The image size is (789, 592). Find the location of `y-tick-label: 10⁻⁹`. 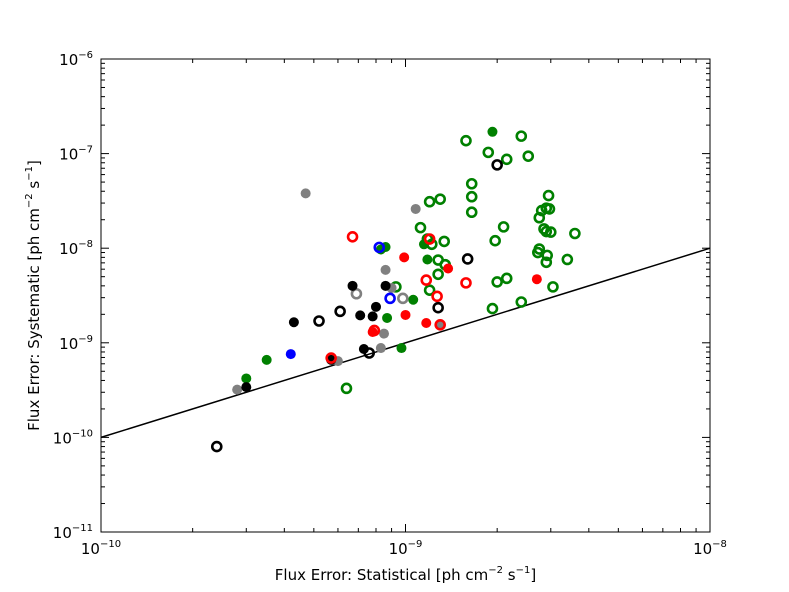

y-tick-label: 10⁻⁹ is located at coordinates (76, 343).